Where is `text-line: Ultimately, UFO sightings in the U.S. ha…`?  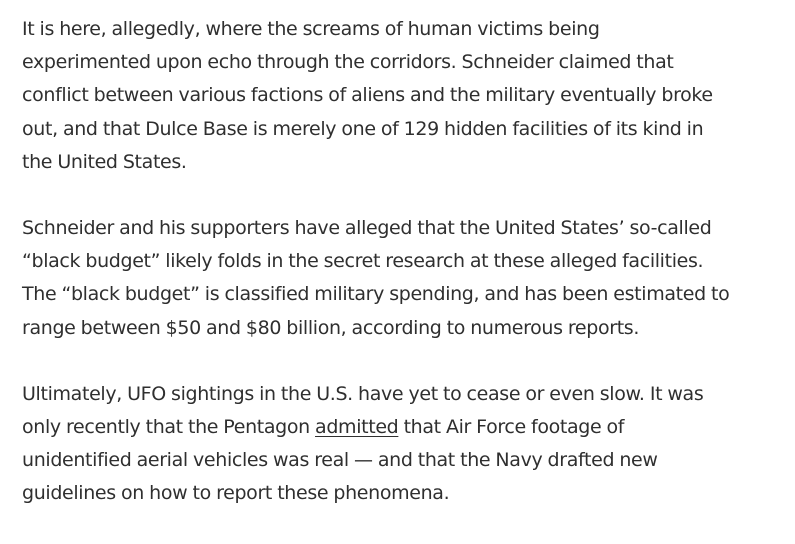
text-line: Ultimately, UFO sightings in the U.S. ha… is located at coordinates (363, 393).